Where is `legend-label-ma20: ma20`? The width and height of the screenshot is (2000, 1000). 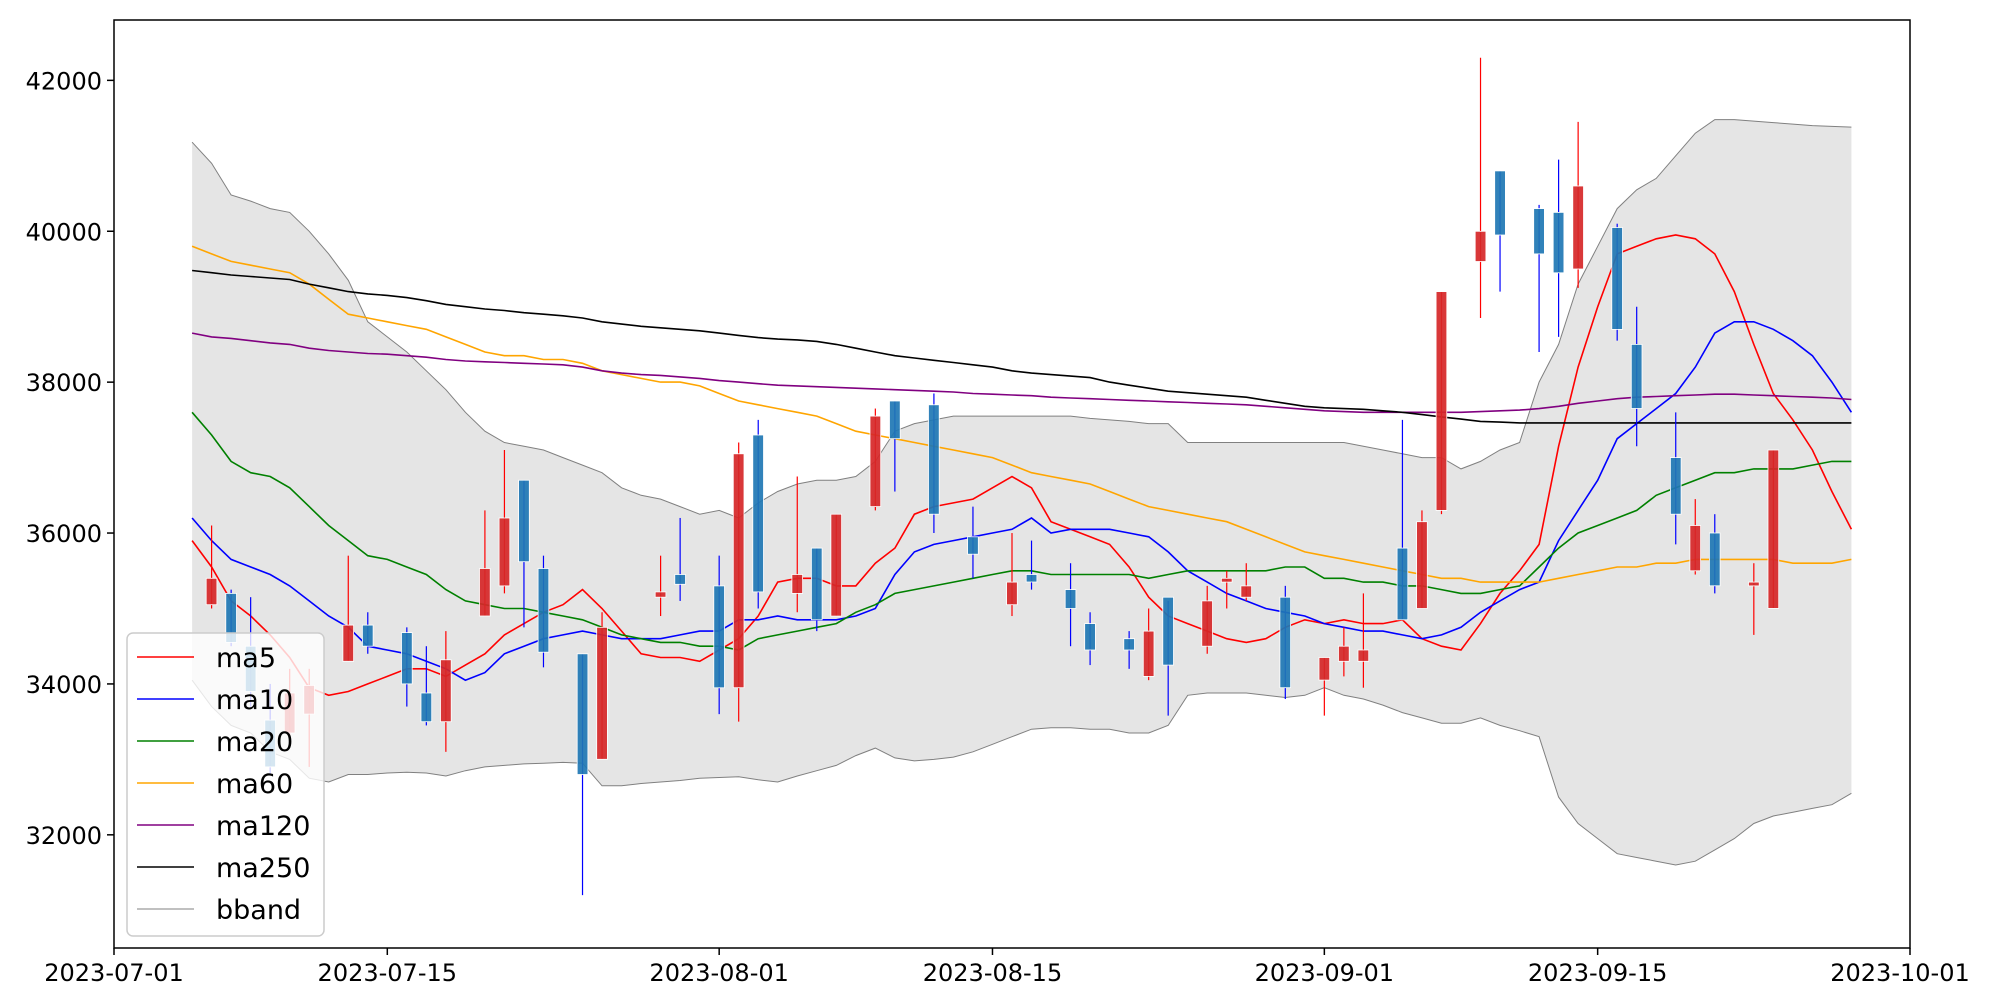 legend-label-ma20: ma20 is located at coordinates (254, 742).